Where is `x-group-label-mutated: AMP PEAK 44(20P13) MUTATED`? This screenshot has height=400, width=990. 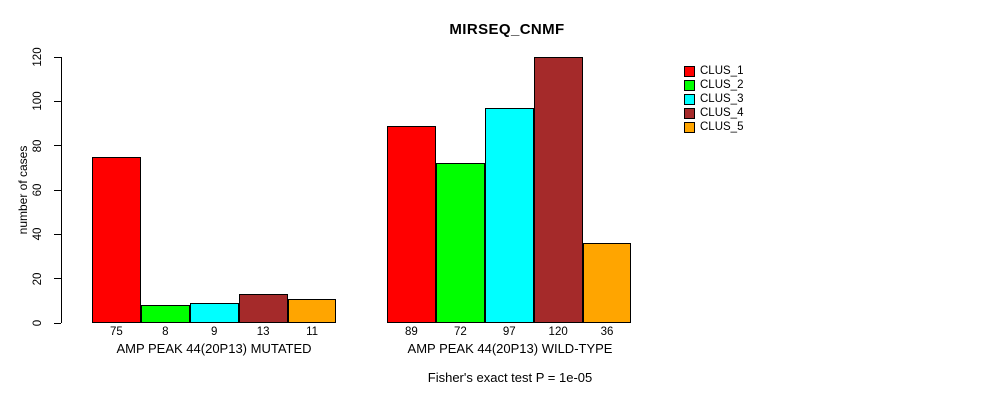 x-group-label-mutated: AMP PEAK 44(20P13) MUTATED is located at coordinates (214, 348).